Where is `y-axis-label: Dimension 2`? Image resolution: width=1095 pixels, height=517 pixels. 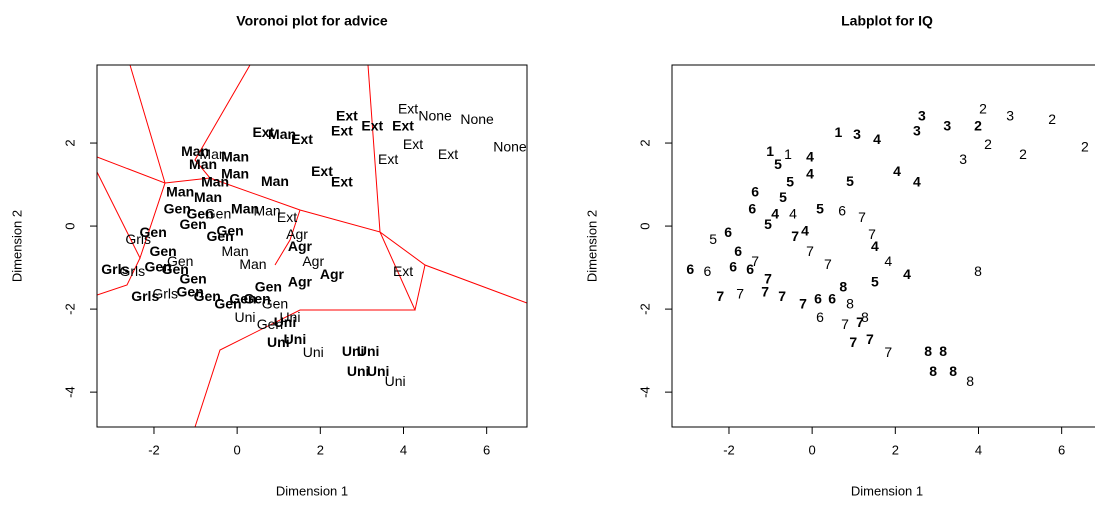
y-axis-label: Dimension 2 is located at coordinates (16, 246).